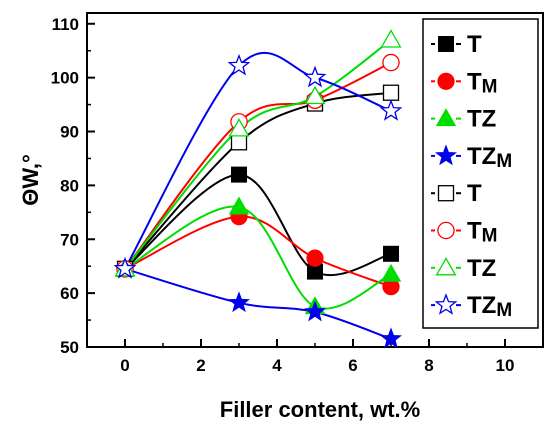  I want to click on y-tick-label: 70, so click(69, 239).